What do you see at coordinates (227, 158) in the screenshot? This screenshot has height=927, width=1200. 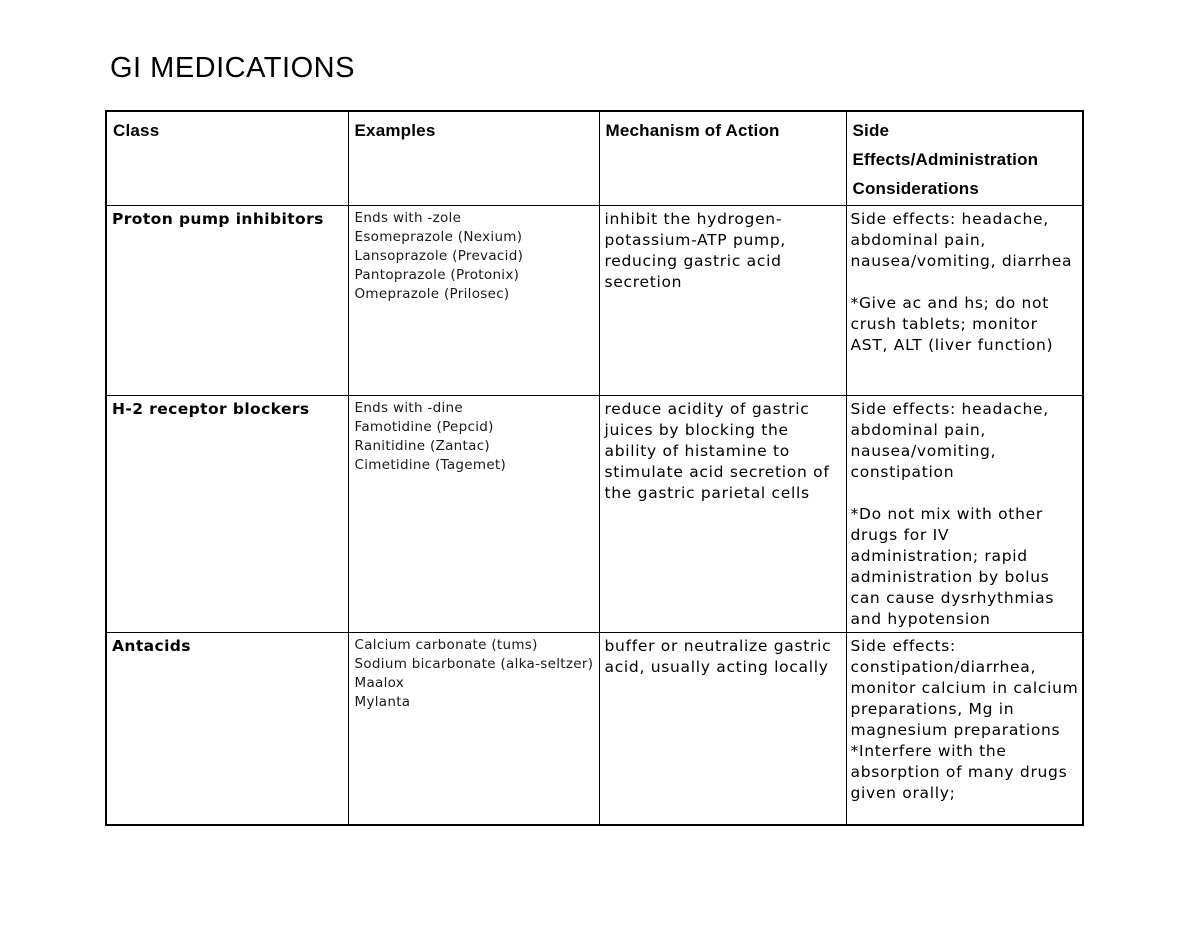 I see `header-class: Class` at bounding box center [227, 158].